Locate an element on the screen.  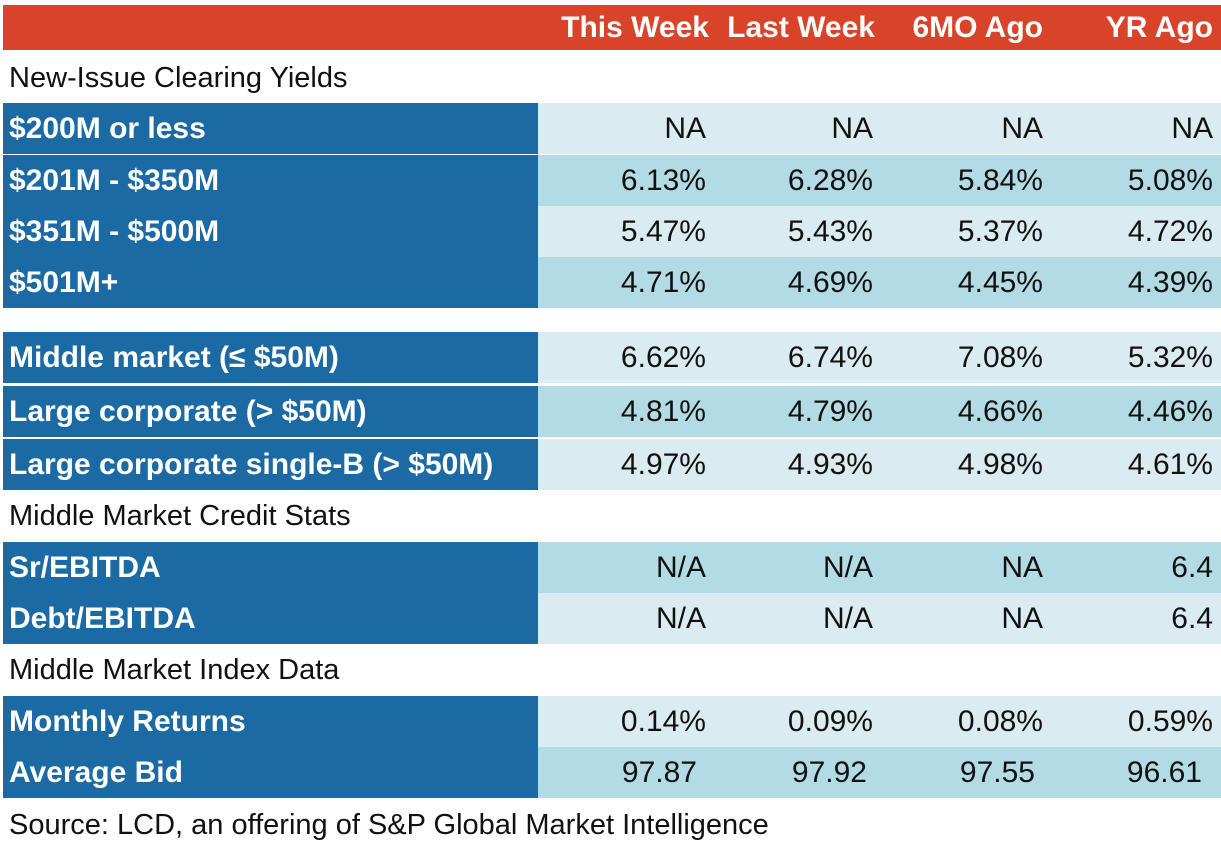
row-label: Average Bid is located at coordinates (270, 772).